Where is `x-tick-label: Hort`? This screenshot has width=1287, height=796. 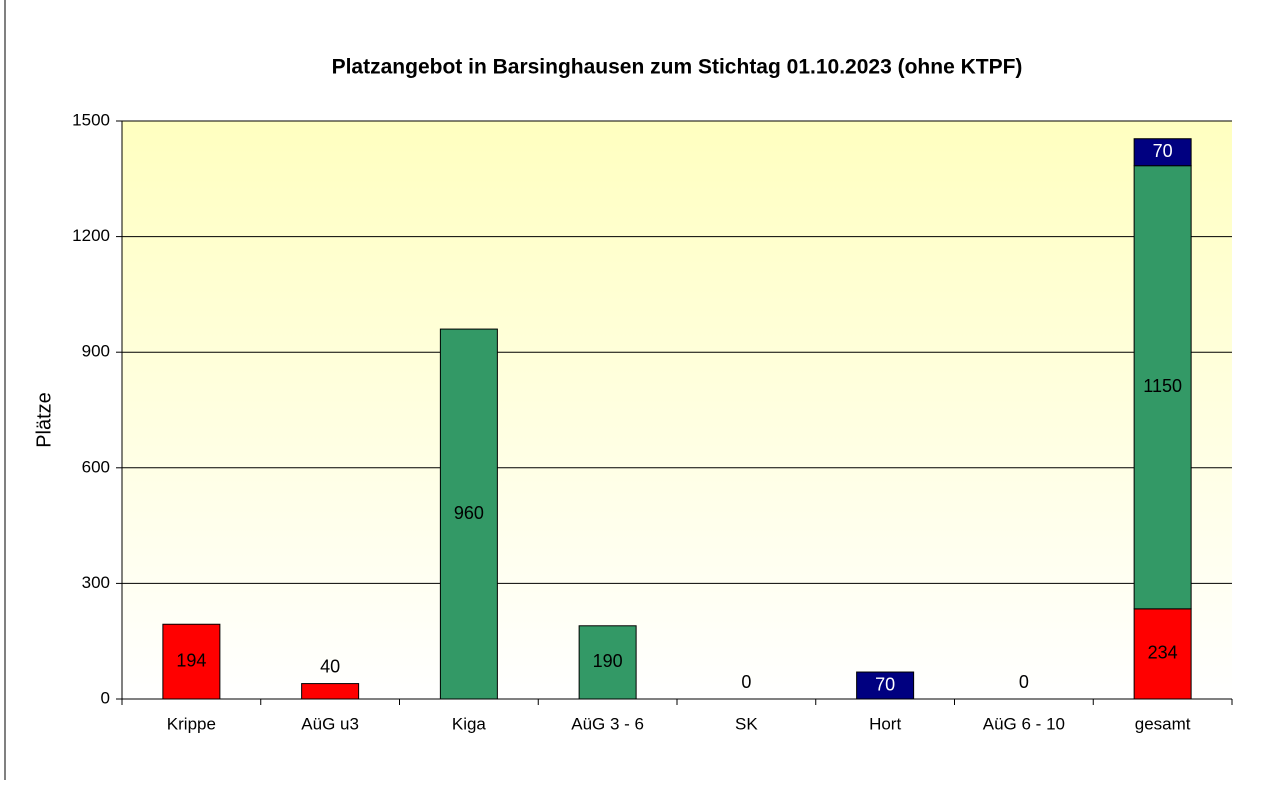 x-tick-label: Hort is located at coordinates (885, 723).